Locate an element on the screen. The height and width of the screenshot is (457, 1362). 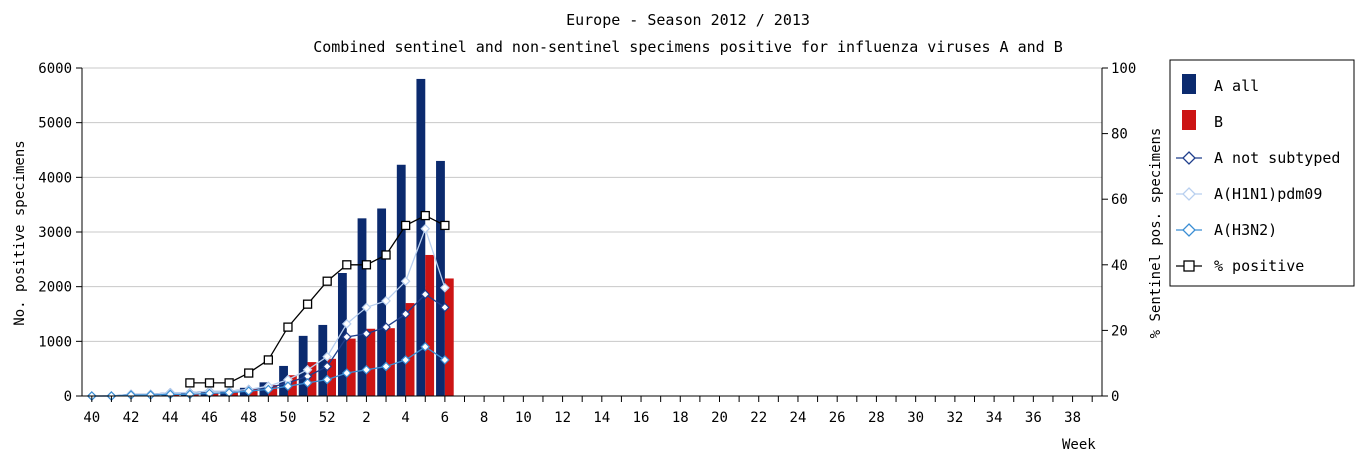
y-left-tick-label: 0 is located at coordinates (68, 397).